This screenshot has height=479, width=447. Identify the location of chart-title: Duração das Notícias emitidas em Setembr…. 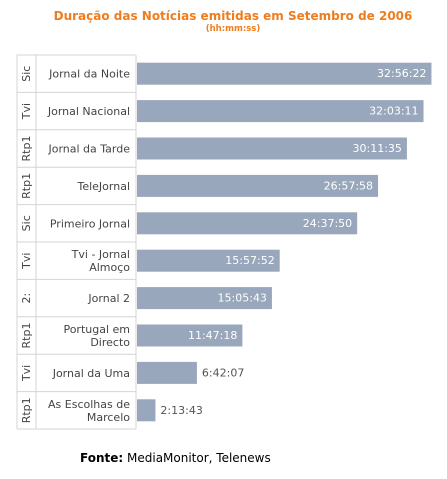
(233, 16).